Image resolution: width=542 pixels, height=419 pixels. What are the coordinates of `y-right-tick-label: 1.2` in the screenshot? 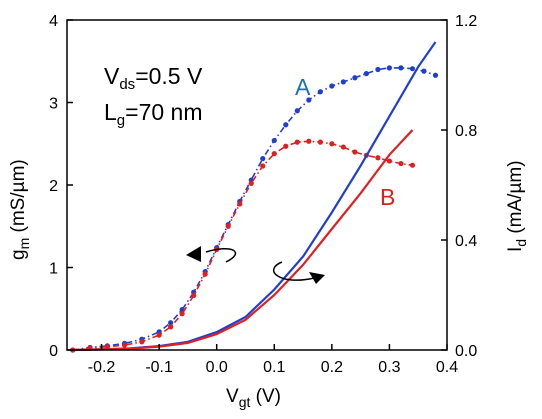 It's located at (466, 21).